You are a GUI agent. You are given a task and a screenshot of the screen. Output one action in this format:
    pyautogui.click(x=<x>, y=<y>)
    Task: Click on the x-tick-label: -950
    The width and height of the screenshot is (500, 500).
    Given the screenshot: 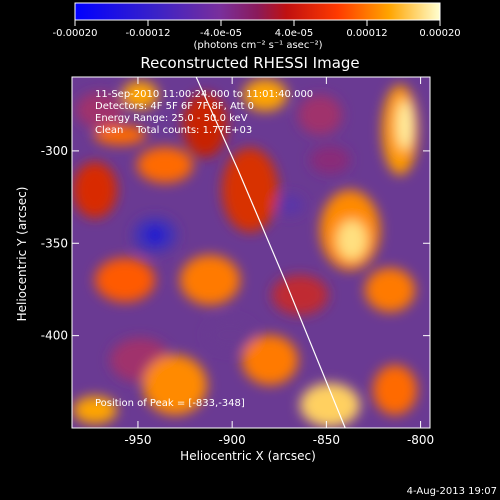 What is the action you would take?
    pyautogui.click(x=137, y=440)
    